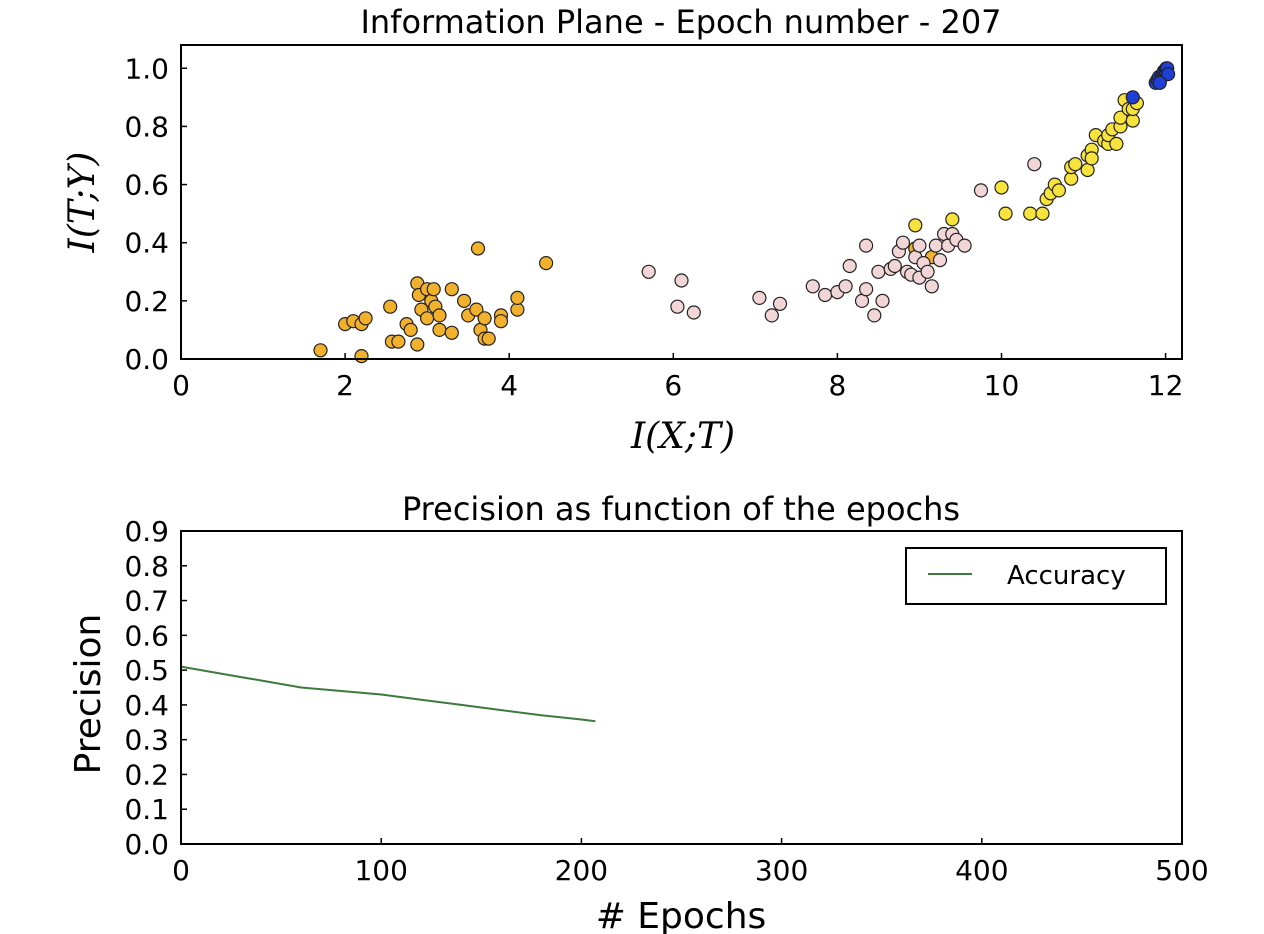 The image size is (1264, 934). I want to click on y-tick-label: 0.5, so click(146, 670).